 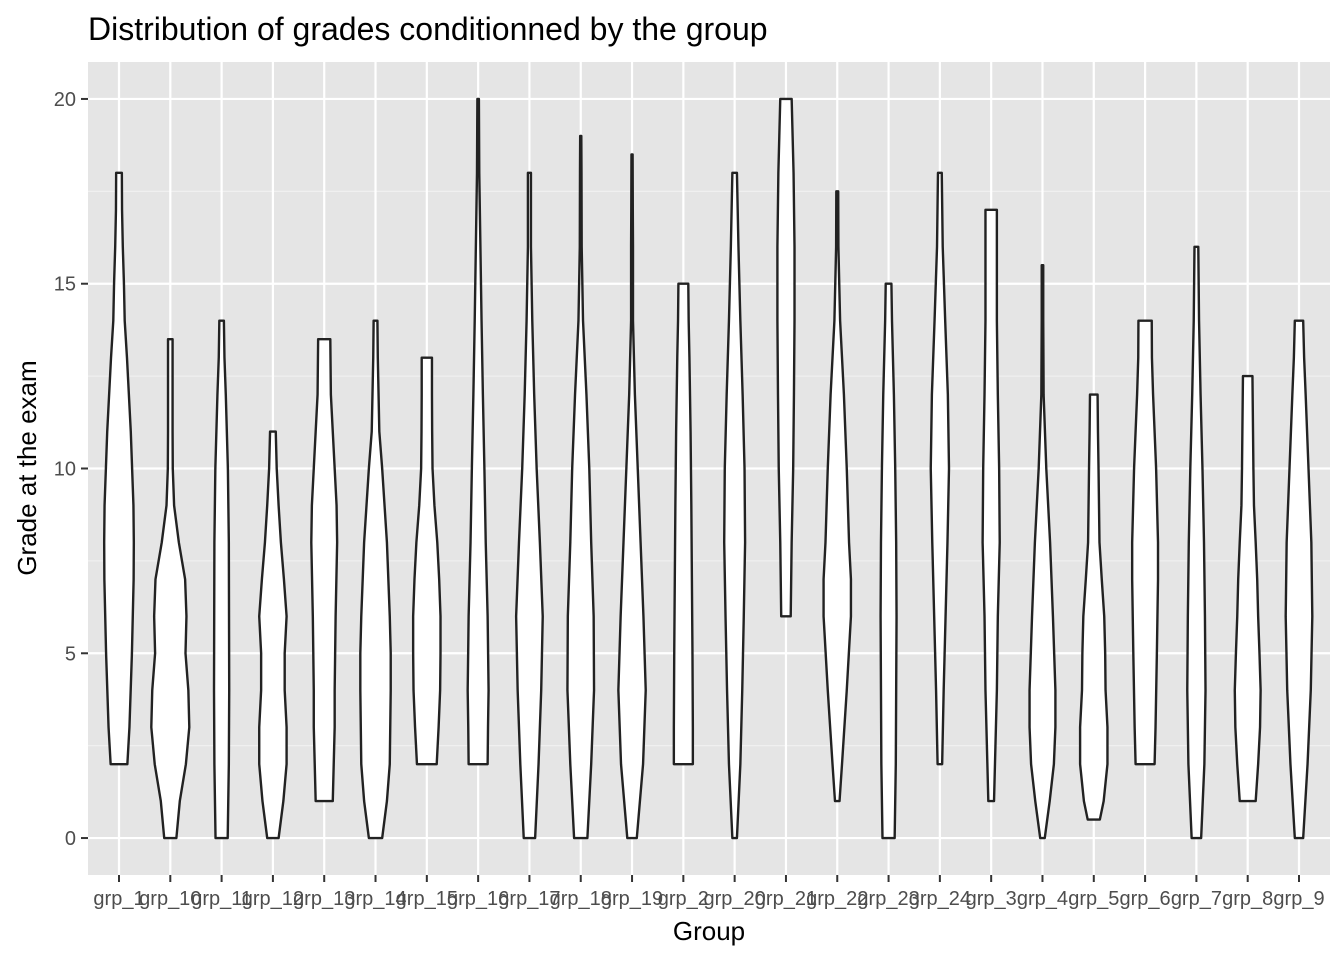 I want to click on y-tick-label: 10, so click(x=65, y=470).